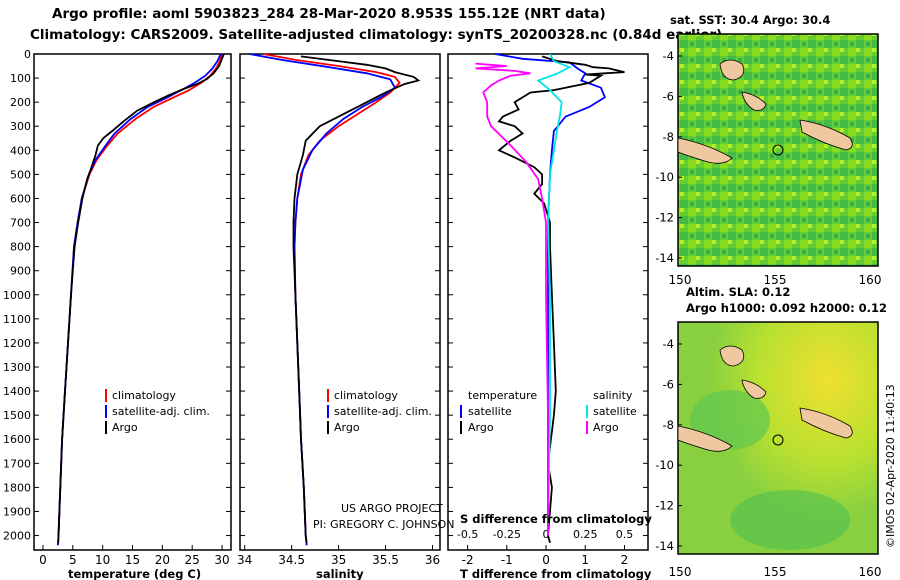  What do you see at coordinates (17, 343) in the screenshot?
I see `depth-tick-label: 1200` at bounding box center [17, 343].